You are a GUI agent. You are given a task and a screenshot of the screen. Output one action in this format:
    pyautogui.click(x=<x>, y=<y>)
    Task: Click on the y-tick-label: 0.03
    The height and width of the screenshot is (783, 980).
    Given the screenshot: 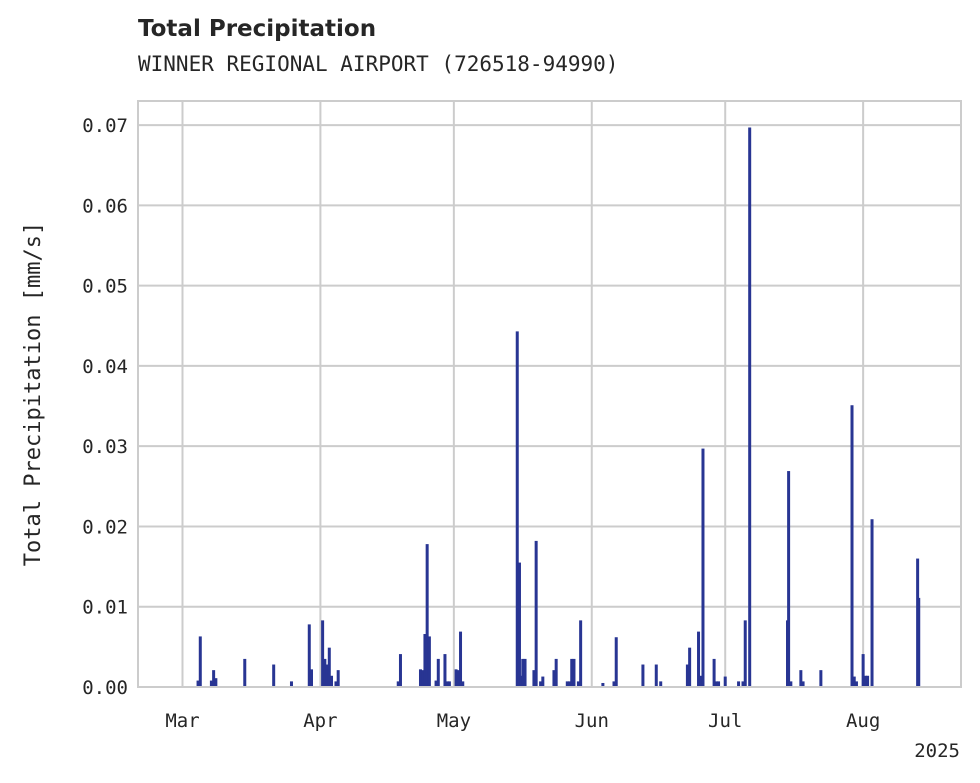 What is the action you would take?
    pyautogui.click(x=105, y=447)
    